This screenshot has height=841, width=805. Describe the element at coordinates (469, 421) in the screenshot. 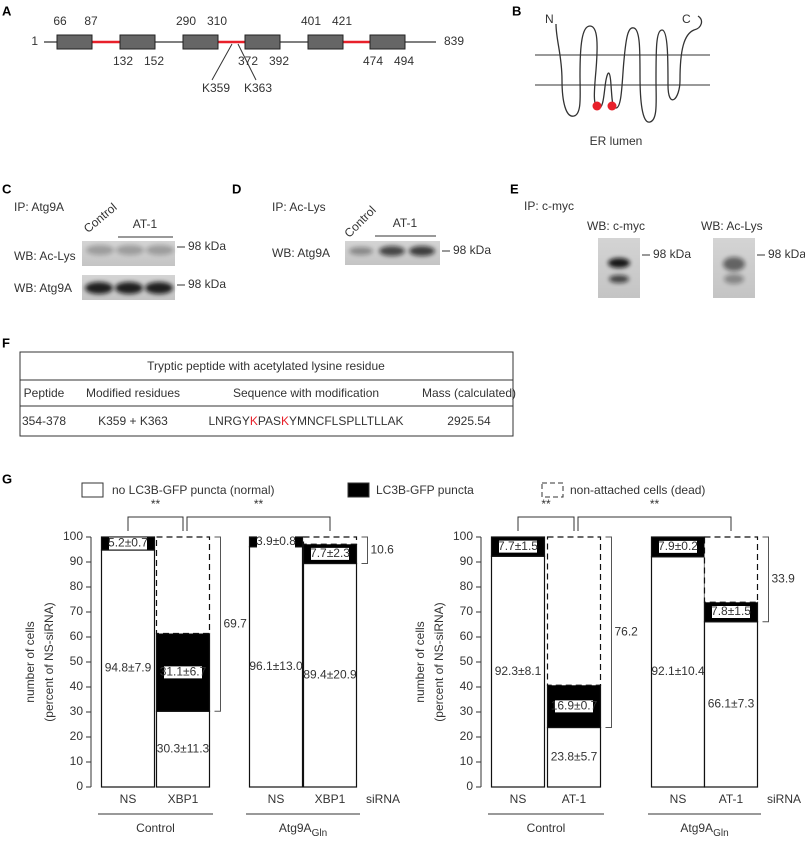

I see `table-cell: 2925.54` at that location.